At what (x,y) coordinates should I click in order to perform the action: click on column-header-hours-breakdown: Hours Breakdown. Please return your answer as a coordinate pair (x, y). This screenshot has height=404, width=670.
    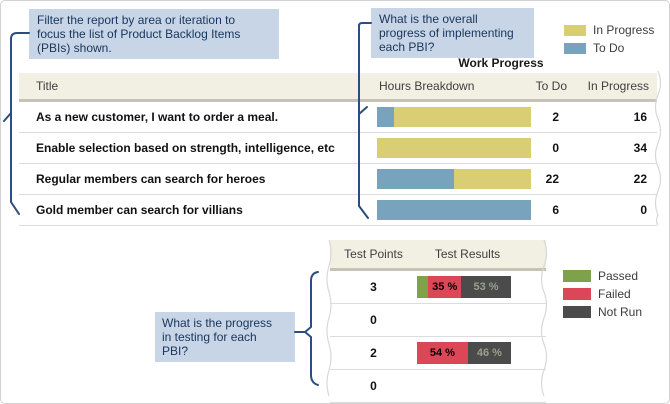
    Looking at the image, I should click on (427, 86).